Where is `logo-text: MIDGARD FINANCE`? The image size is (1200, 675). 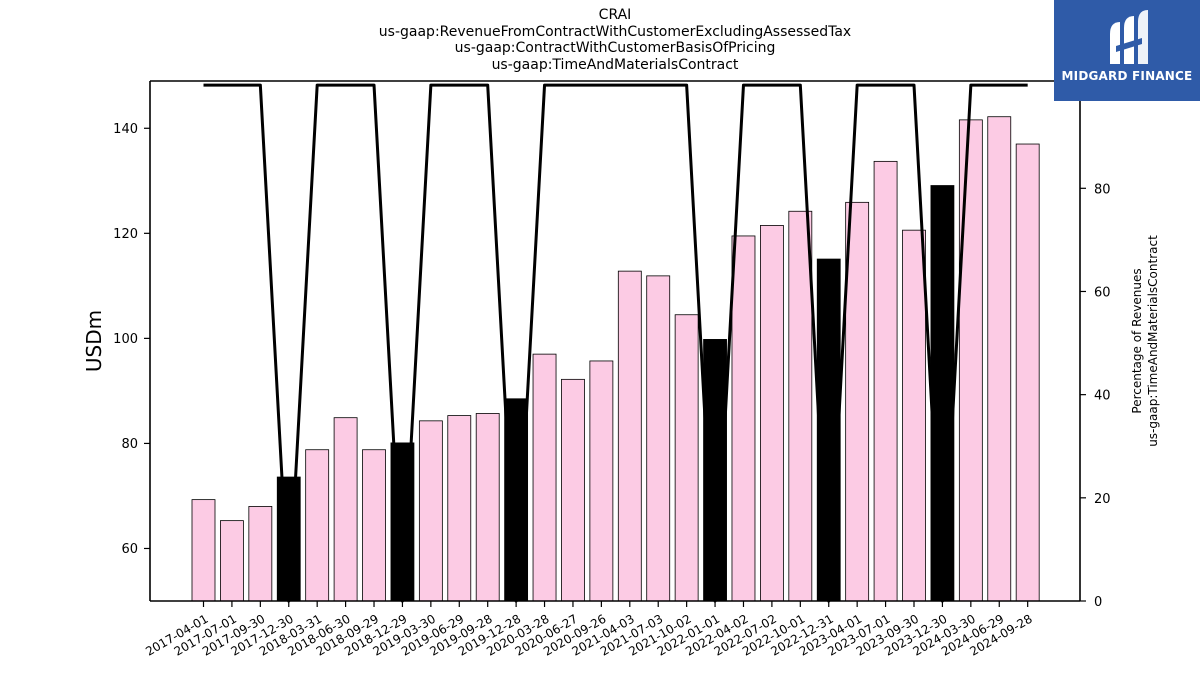 logo-text: MIDGARD FINANCE is located at coordinates (1127, 76).